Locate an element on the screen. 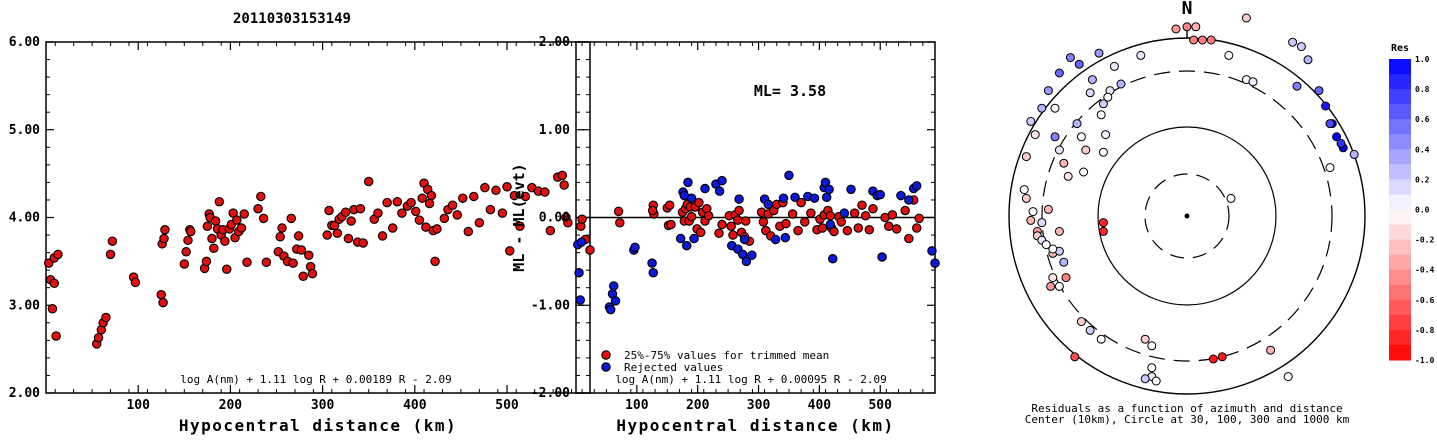 Image resolution: width=1437 pixels, height=441 pixels. y-tick-label: 2.00 is located at coordinates (554, 42).